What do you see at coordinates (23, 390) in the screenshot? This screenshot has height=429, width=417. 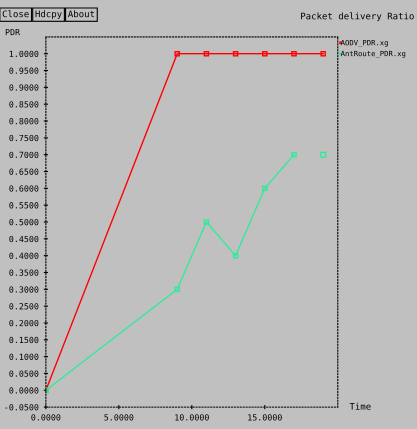 I see `y-tick-label: 0.0000` at bounding box center [23, 390].